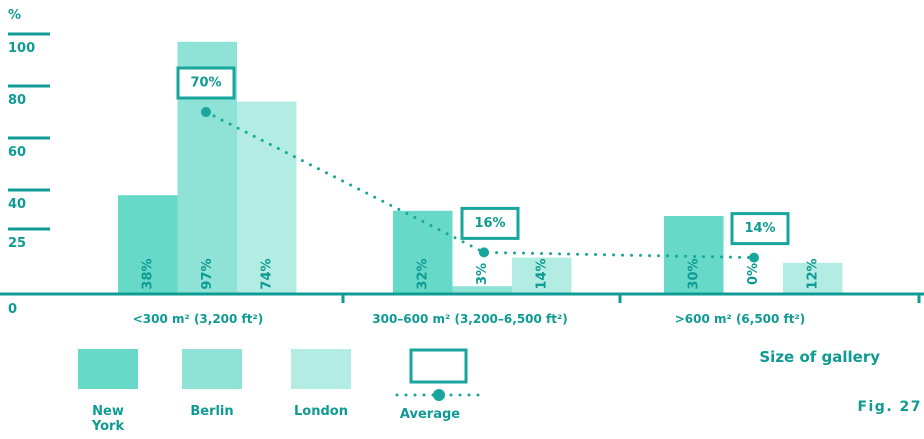 This screenshot has width=924, height=439. Describe the element at coordinates (482, 290) in the screenshot. I see `bar-berlin` at that location.